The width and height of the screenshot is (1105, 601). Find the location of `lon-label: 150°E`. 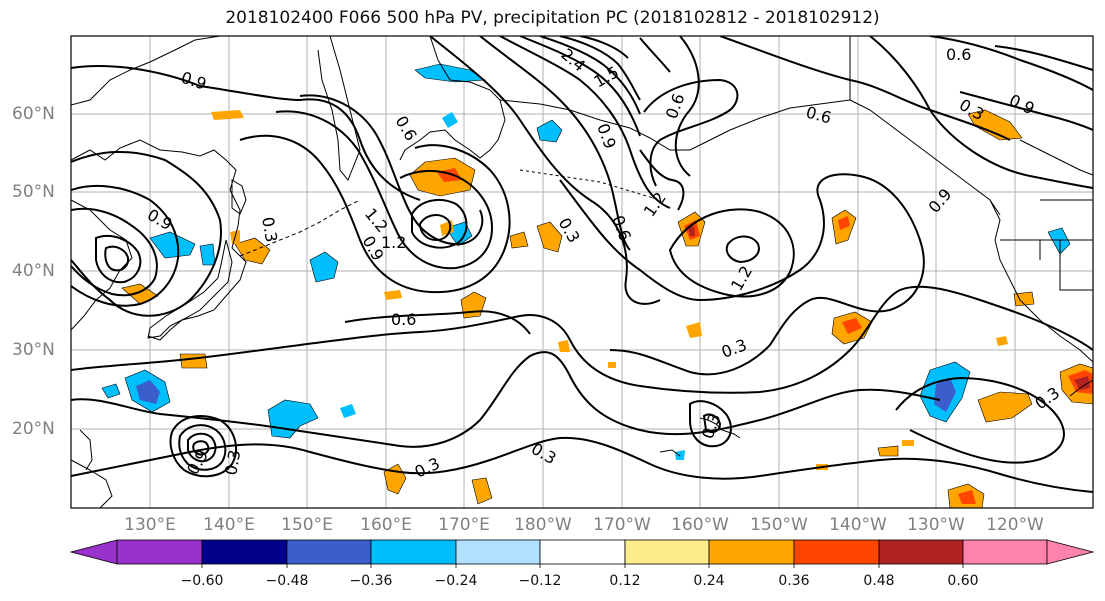

lon-label: 150°E is located at coordinates (307, 525).